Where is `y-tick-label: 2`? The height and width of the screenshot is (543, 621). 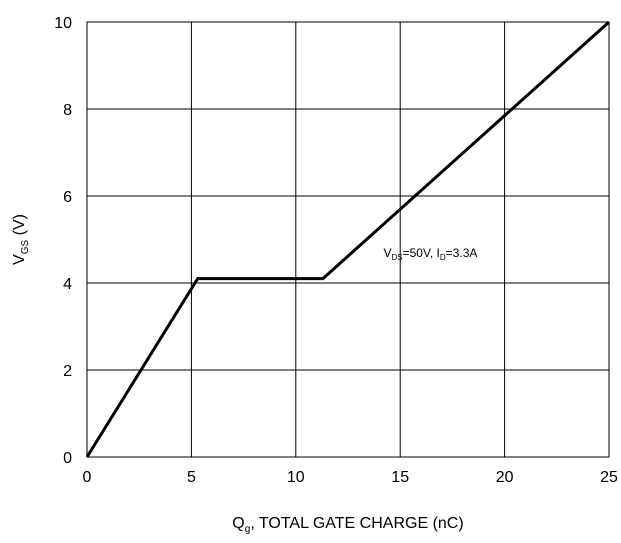 y-tick-label: 2 is located at coordinates (67, 371).